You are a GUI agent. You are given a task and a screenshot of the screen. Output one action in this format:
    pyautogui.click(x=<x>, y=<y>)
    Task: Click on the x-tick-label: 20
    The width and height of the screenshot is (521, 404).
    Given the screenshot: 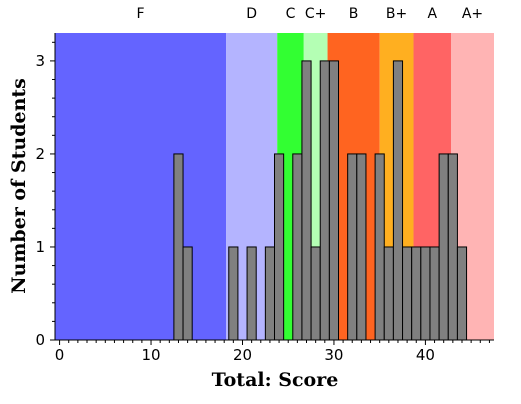 What is the action you would take?
    pyautogui.click(x=242, y=355)
    